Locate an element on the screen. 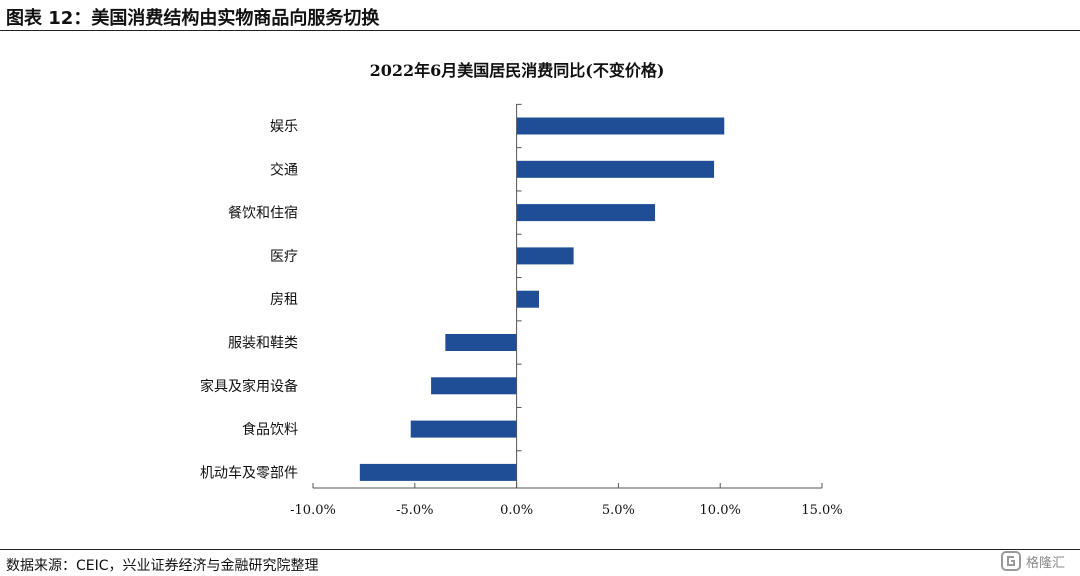  bottom-rule is located at coordinates (540, 549).